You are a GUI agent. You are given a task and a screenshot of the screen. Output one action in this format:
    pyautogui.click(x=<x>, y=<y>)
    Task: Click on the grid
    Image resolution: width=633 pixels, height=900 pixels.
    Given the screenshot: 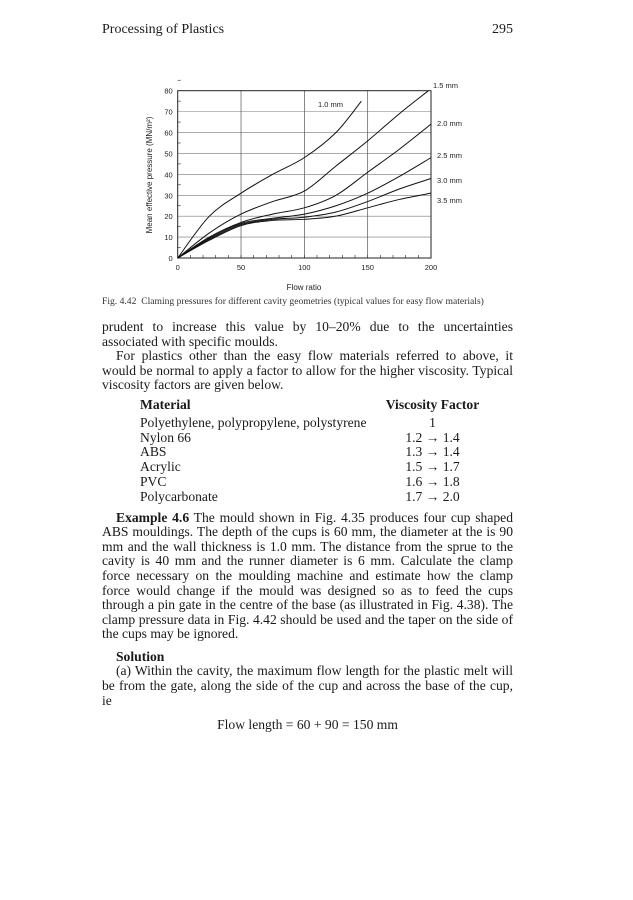 What is the action you would take?
    pyautogui.click(x=304, y=174)
    